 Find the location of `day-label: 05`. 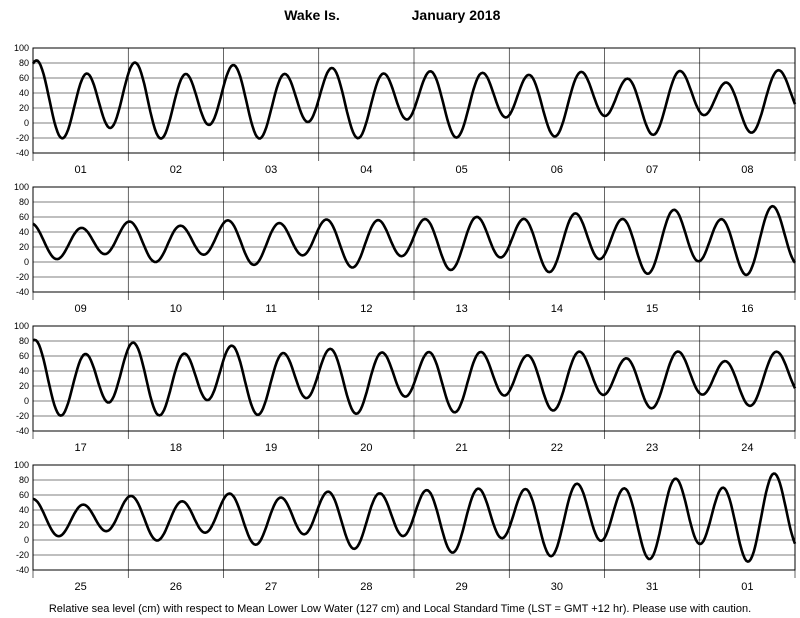

day-label: 05 is located at coordinates (462, 170).